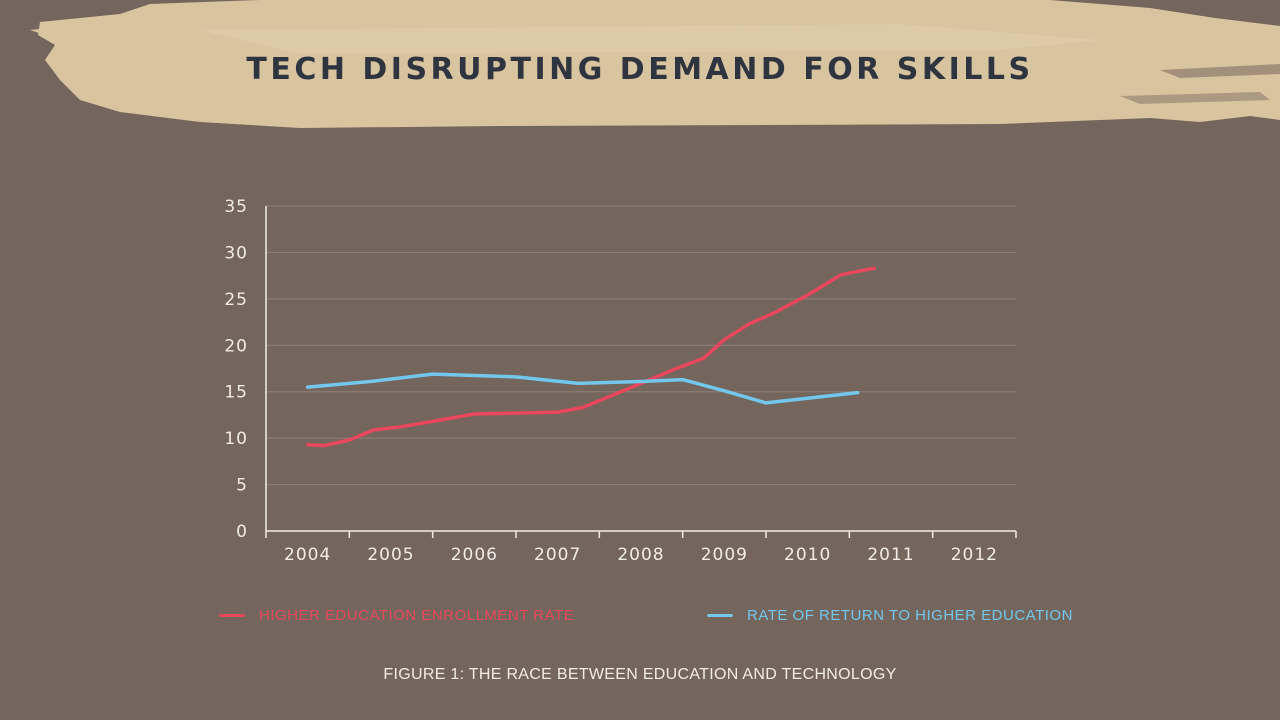 The height and width of the screenshot is (720, 1280). I want to click on x-tick-label: 2012, so click(974, 555).